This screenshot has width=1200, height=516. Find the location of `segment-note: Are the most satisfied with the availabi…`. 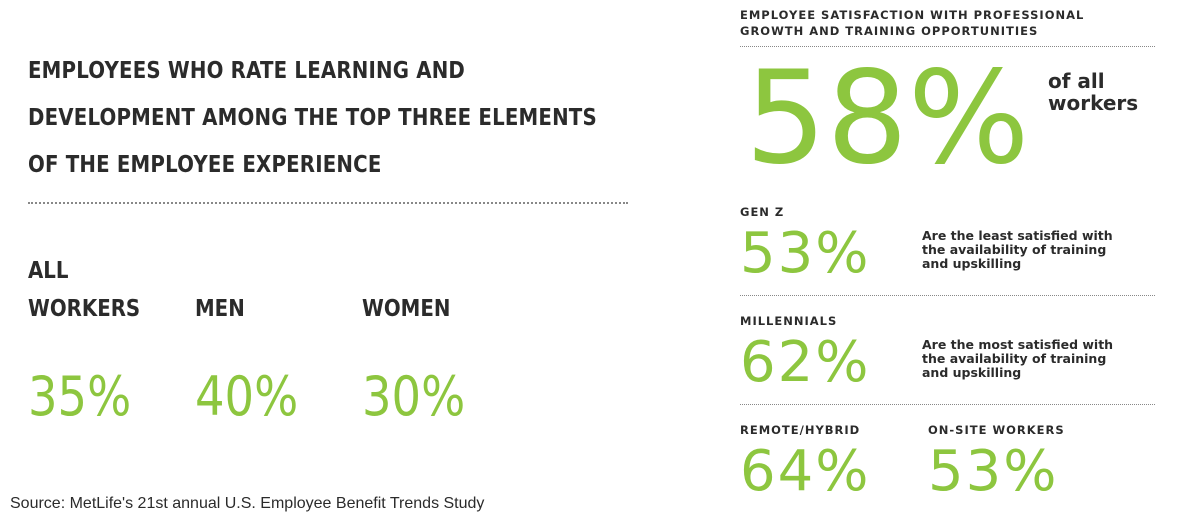

segment-note: Are the most satisfied with the availabi… is located at coordinates (1018, 358).